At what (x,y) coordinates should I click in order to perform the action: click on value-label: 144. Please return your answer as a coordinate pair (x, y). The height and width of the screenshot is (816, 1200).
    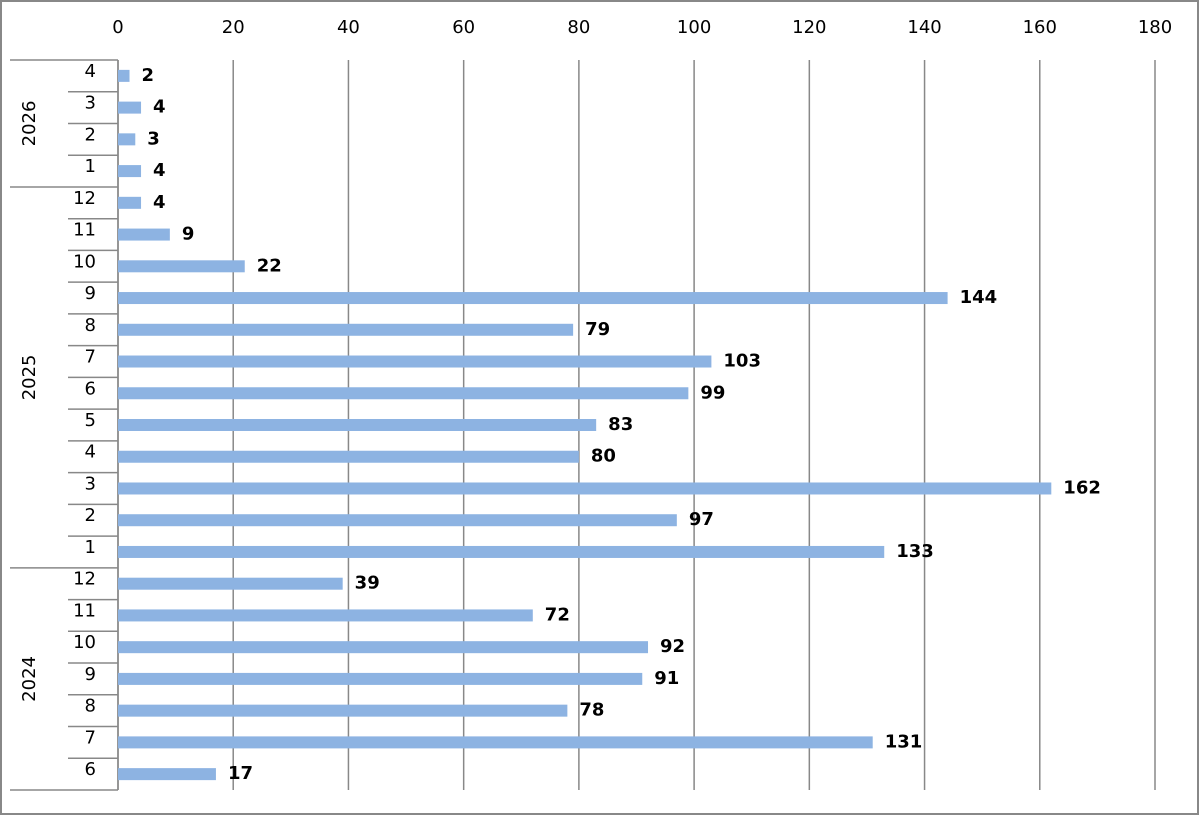
    Looking at the image, I should click on (979, 297).